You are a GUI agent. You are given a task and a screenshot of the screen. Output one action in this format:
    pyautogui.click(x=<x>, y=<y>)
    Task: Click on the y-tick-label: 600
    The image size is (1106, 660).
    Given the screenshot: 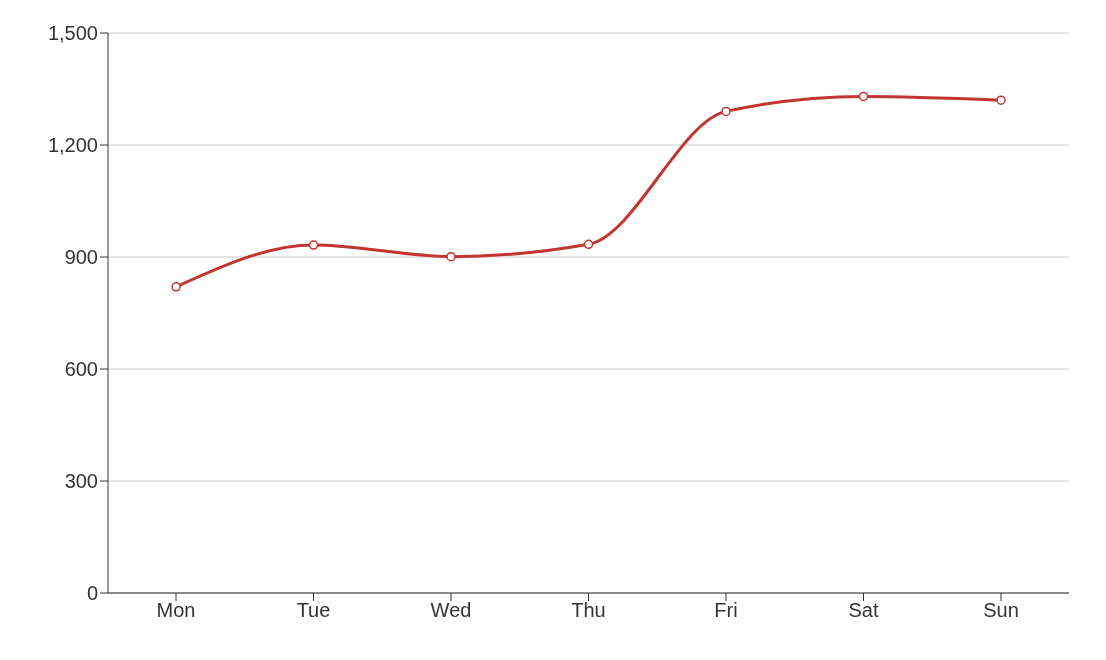 What is the action you would take?
    pyautogui.click(x=81, y=369)
    